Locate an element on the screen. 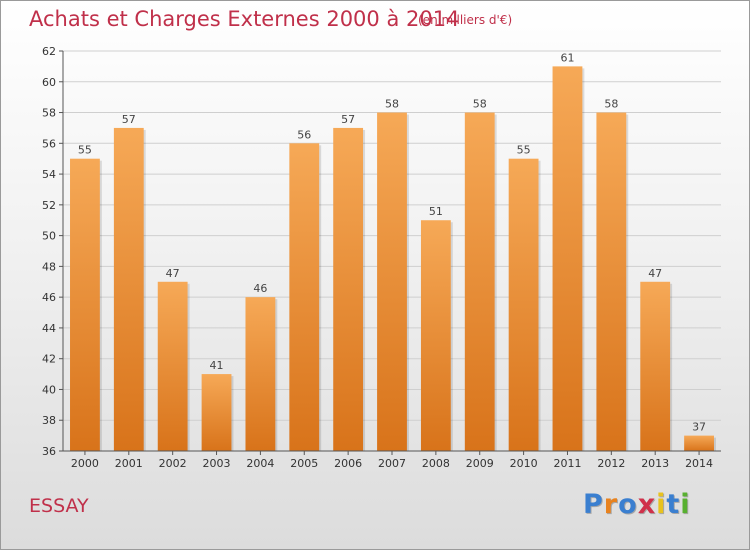  logo-letter: o is located at coordinates (628, 504).